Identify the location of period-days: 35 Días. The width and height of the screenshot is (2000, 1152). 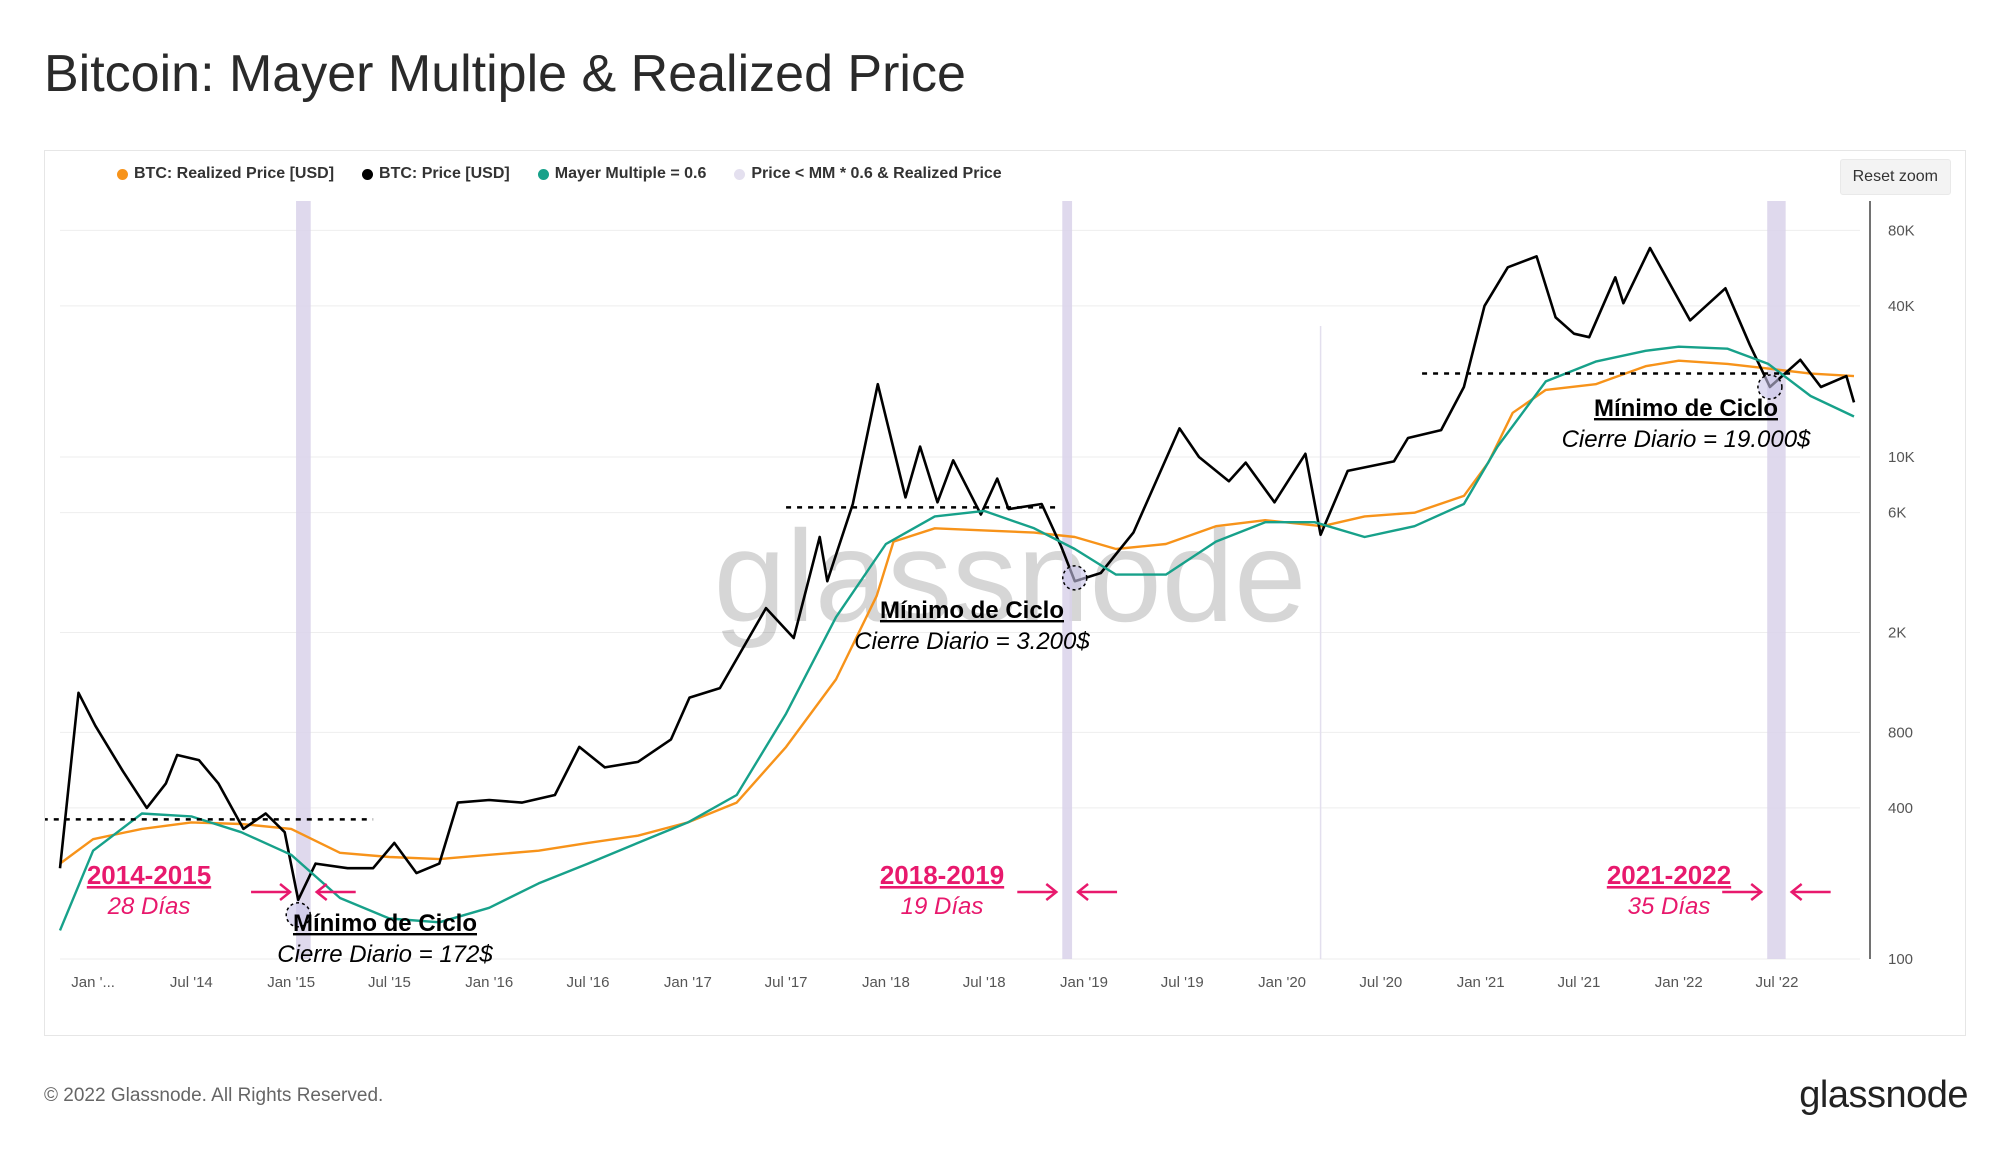
(1669, 906).